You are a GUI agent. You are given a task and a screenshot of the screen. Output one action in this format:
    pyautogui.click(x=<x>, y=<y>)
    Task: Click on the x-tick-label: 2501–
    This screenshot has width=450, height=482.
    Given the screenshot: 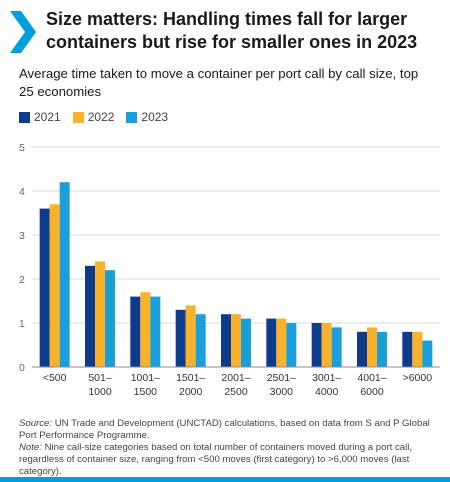 What is the action you would take?
    pyautogui.click(x=281, y=378)
    